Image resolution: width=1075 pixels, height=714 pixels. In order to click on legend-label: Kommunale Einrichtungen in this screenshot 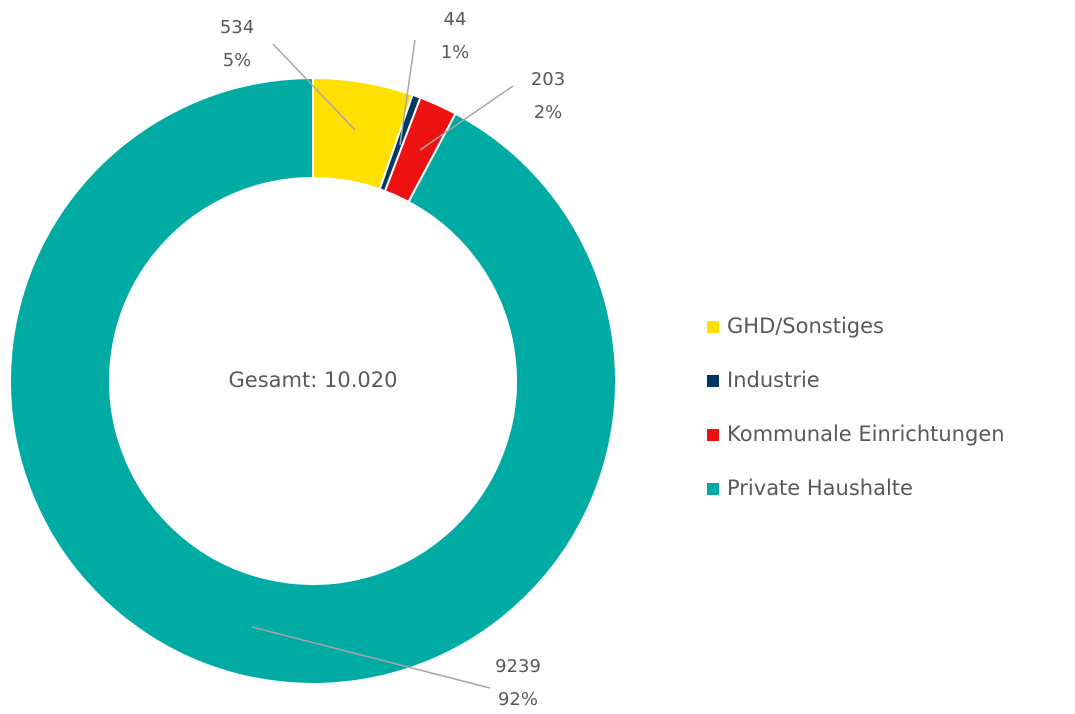, I will do `click(866, 434)`.